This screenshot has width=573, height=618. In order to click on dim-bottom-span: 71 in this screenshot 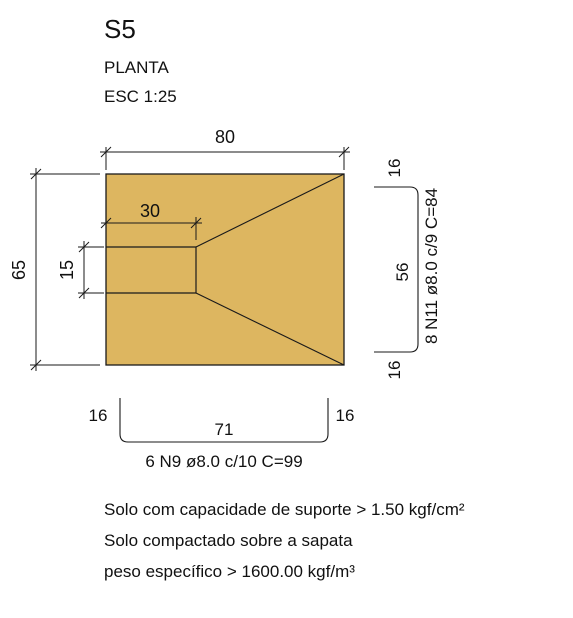, I will do `click(224, 429)`.